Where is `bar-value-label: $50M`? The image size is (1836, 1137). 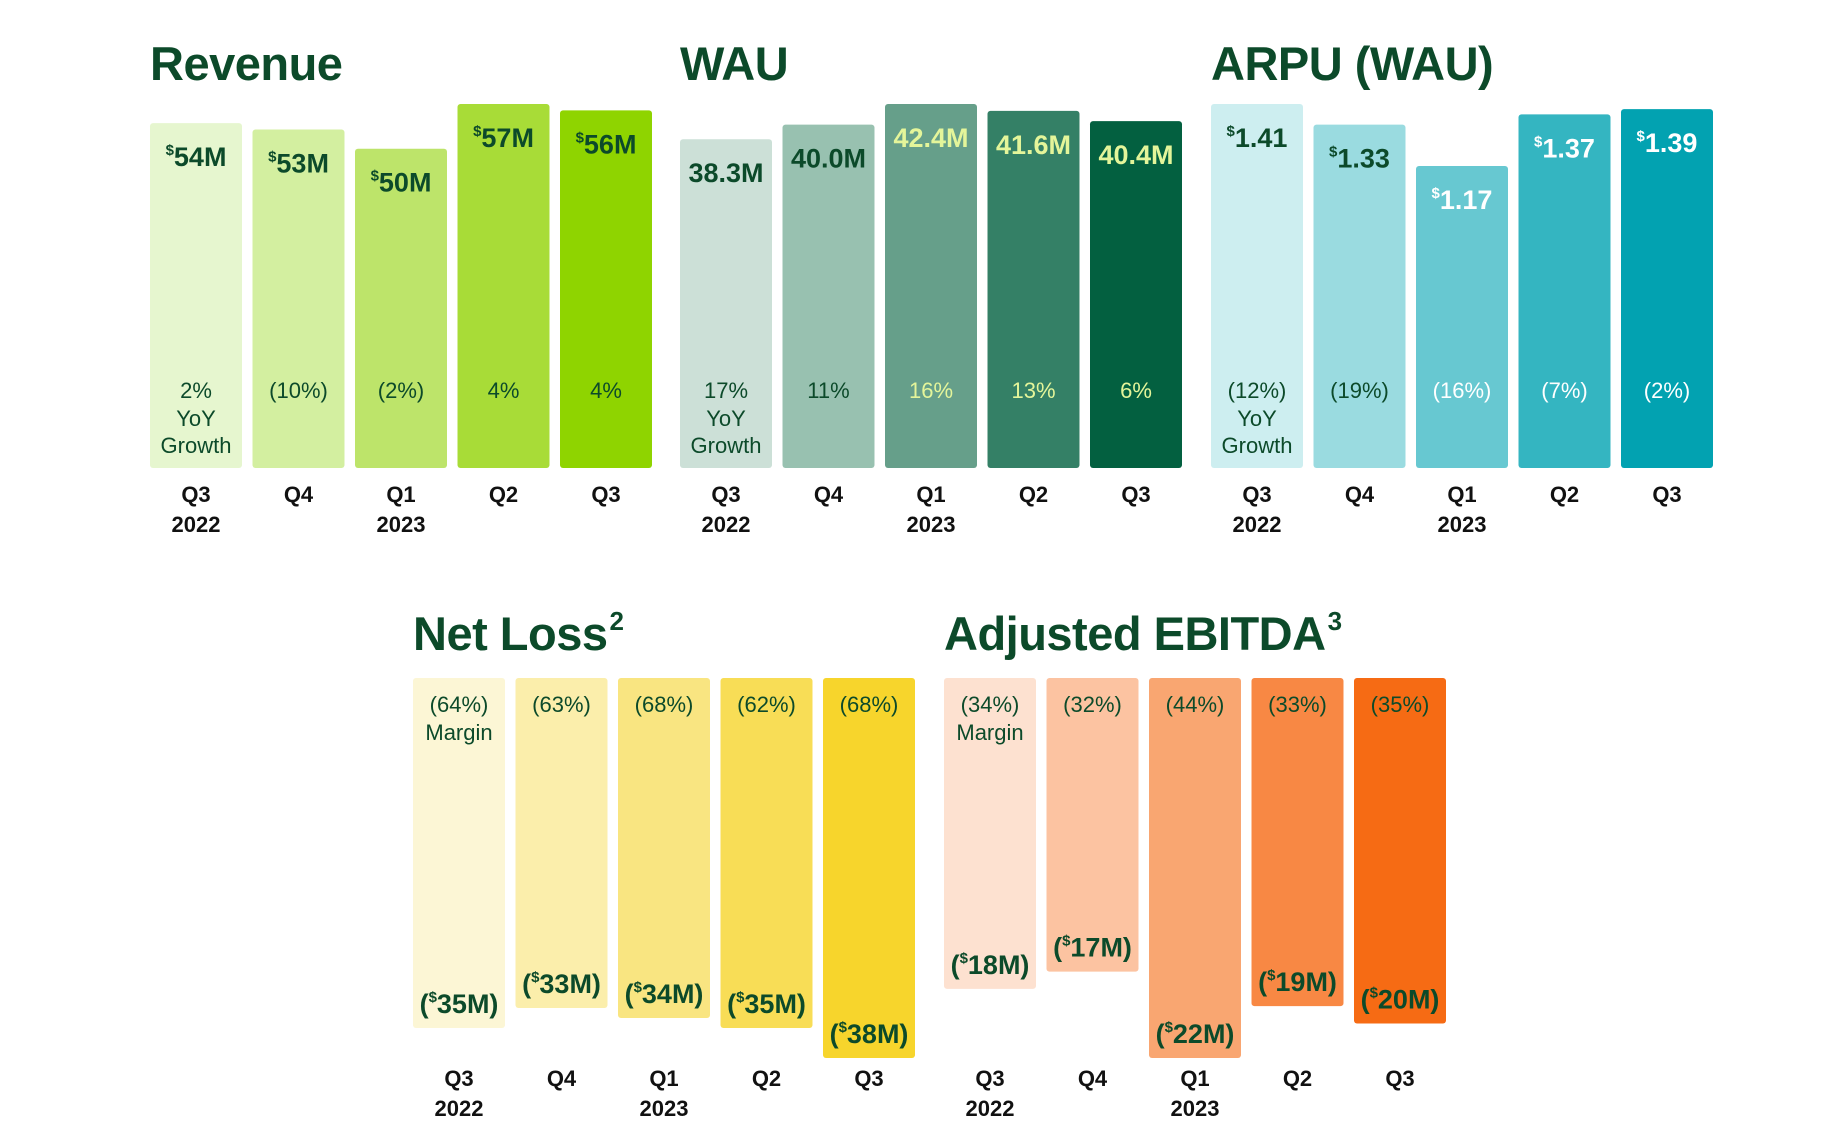 bar-value-label: $50M is located at coordinates (401, 183).